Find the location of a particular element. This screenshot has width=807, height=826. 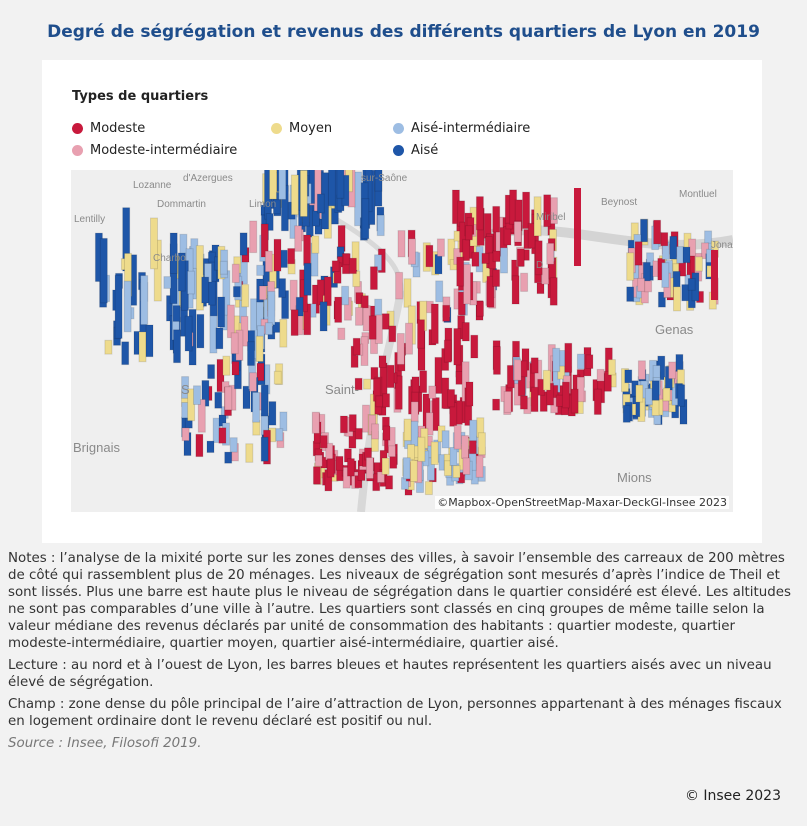

place-label: Lozanne is located at coordinates (152, 185).